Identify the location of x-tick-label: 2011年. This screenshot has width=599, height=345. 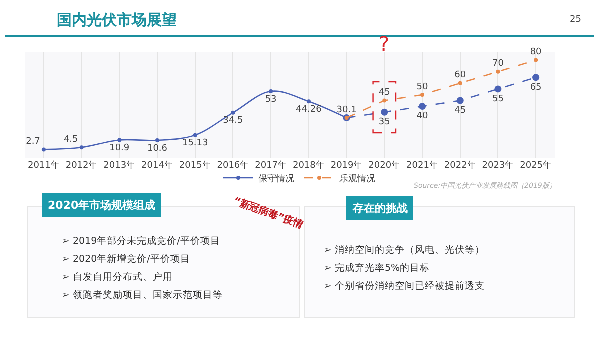
(44, 165).